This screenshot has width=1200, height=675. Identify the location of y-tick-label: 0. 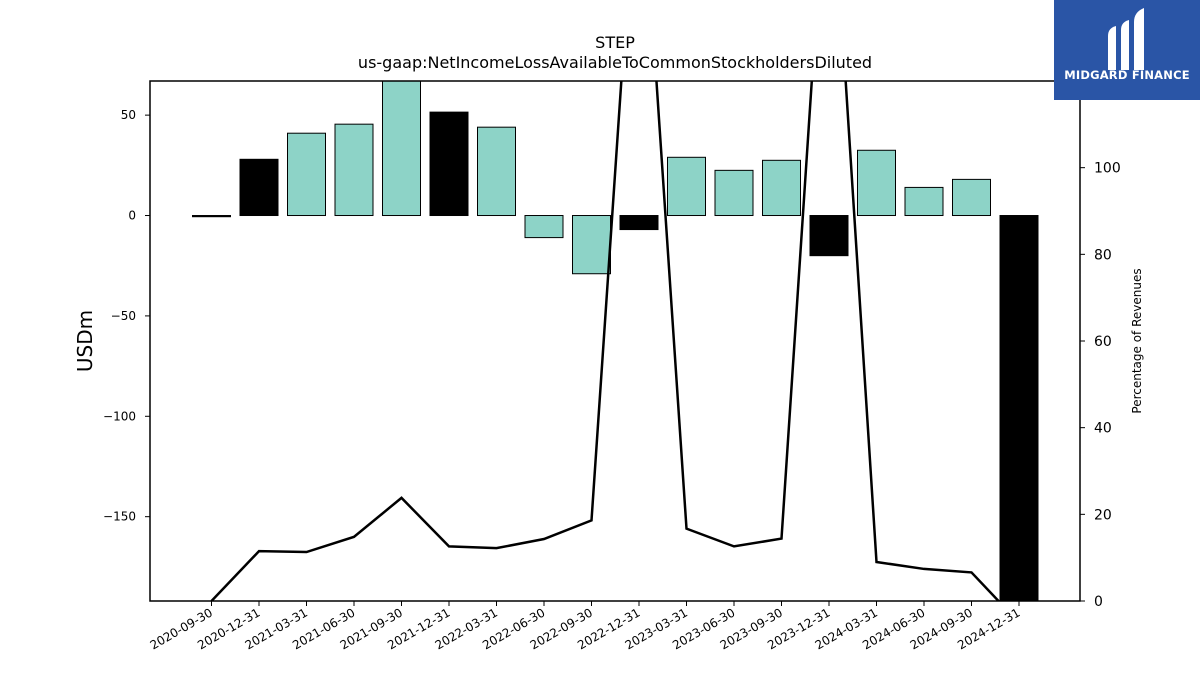
(132, 216).